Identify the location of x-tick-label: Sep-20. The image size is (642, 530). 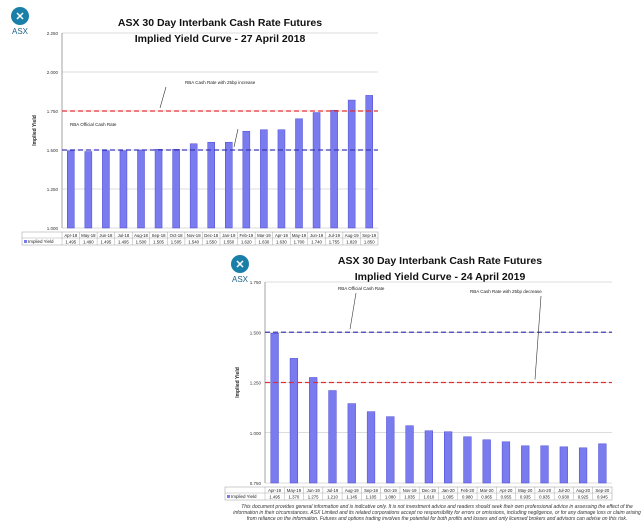
(602, 490).